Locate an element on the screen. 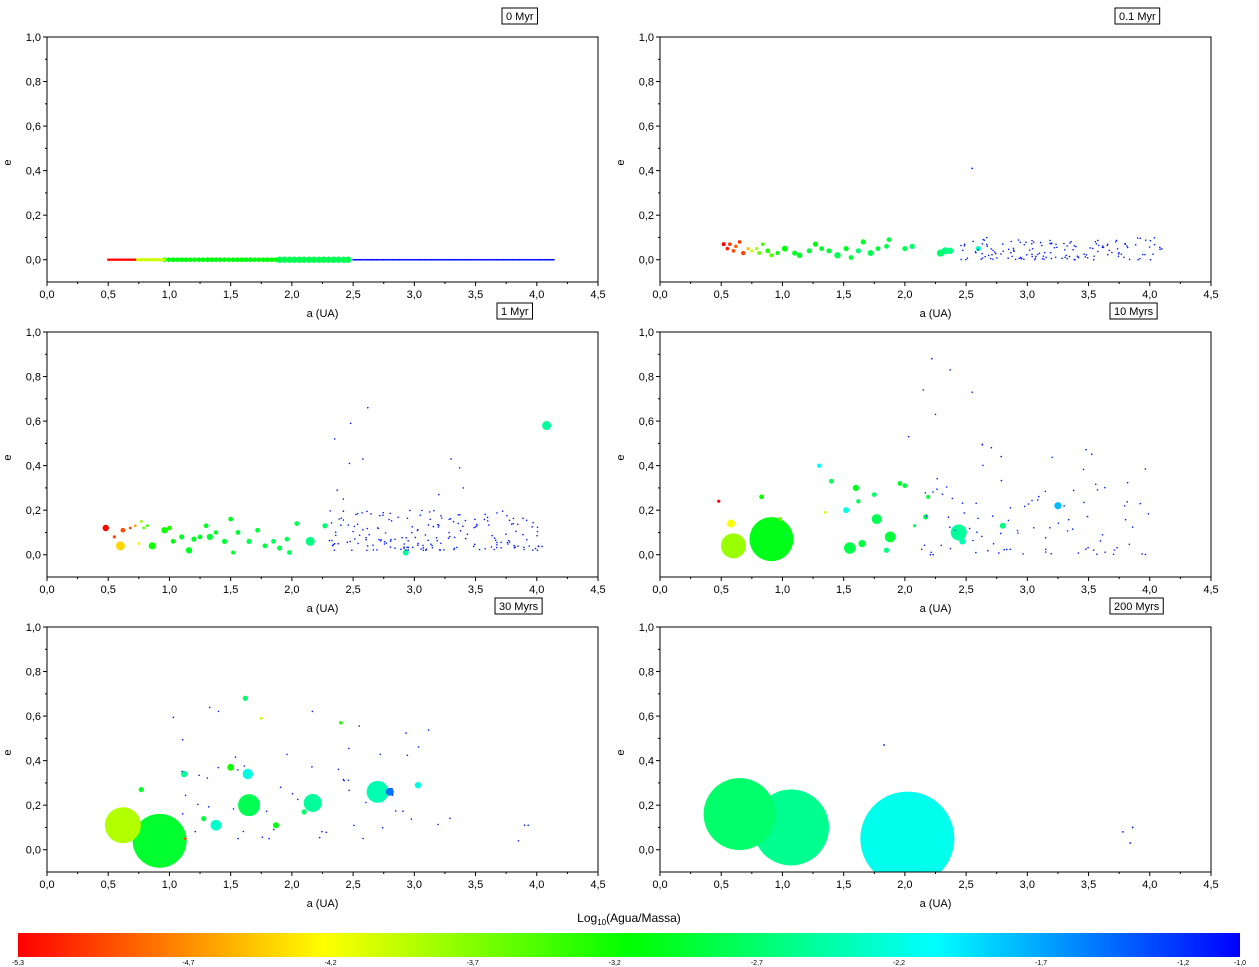 This screenshot has width=1259, height=967. y-axis-label: e is located at coordinates (8, 752).